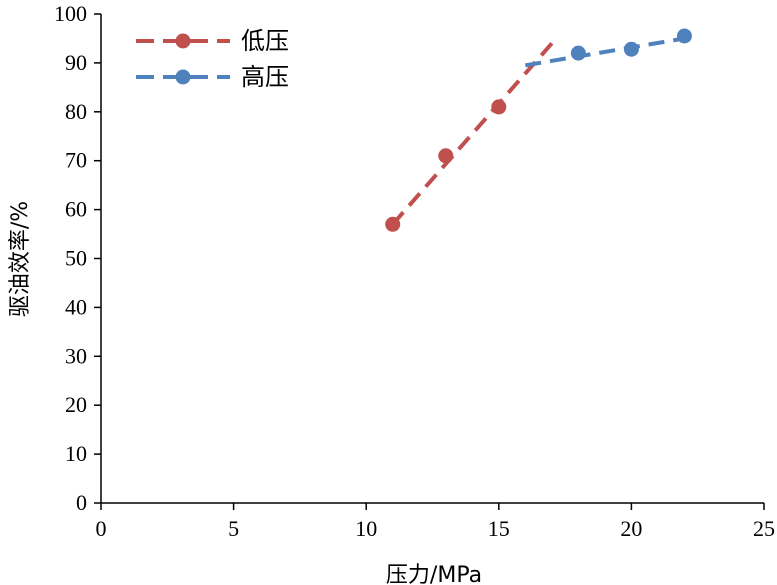 This screenshot has width=777, height=585. Describe the element at coordinates (76, 306) in the screenshot. I see `y-tick-label: 40` at that location.